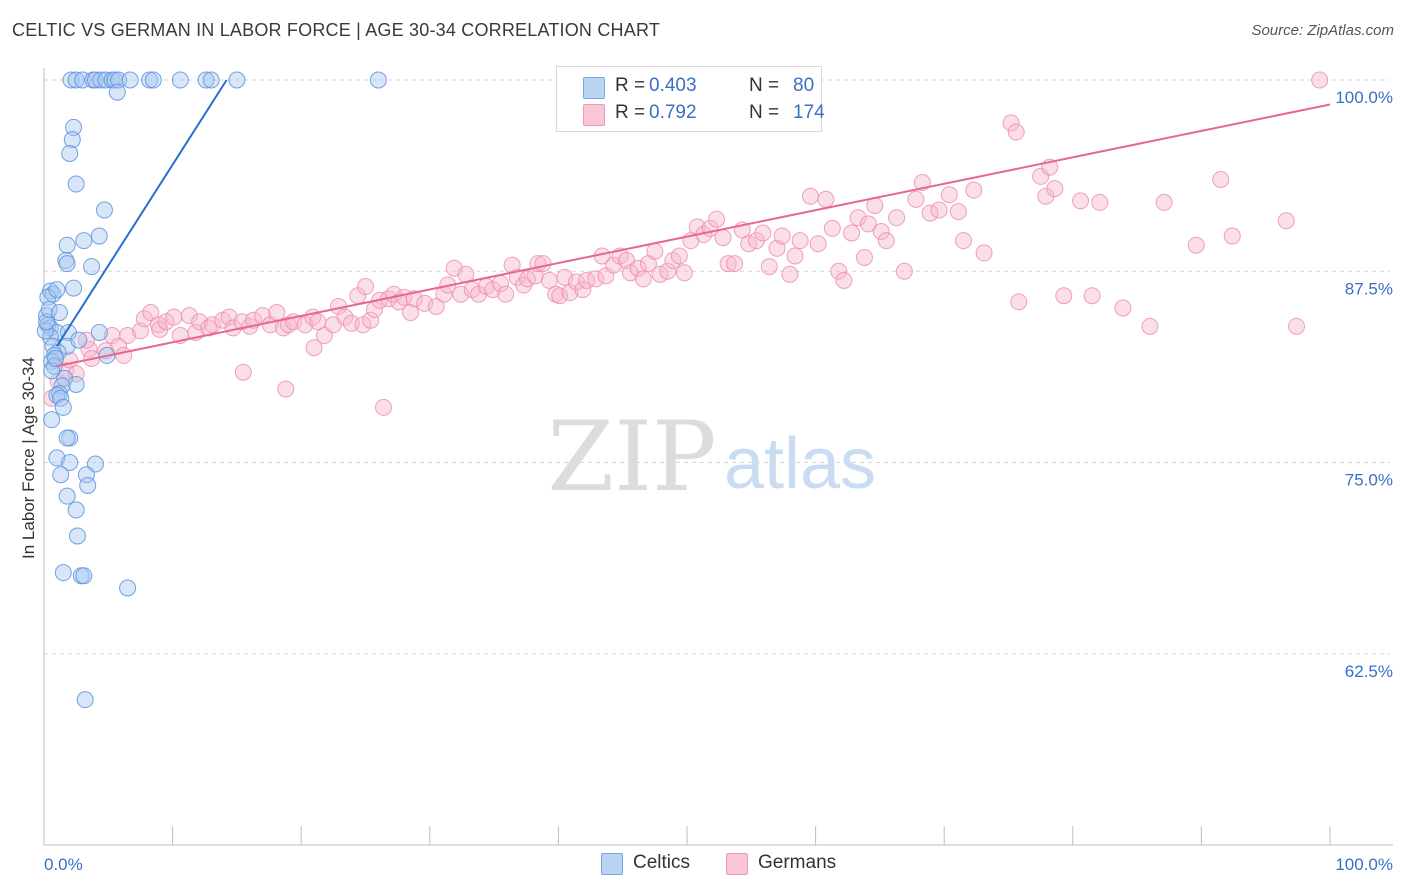  What do you see at coordinates (804, 85) in the screenshot?
I see `legend-n-value: 80` at bounding box center [804, 85].